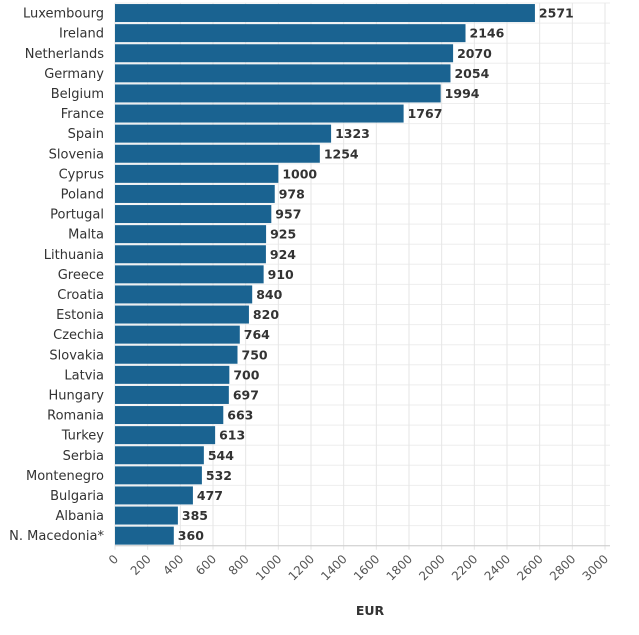 This screenshot has height=635, width=639. I want to click on category-label: Slovenia, so click(76, 154).